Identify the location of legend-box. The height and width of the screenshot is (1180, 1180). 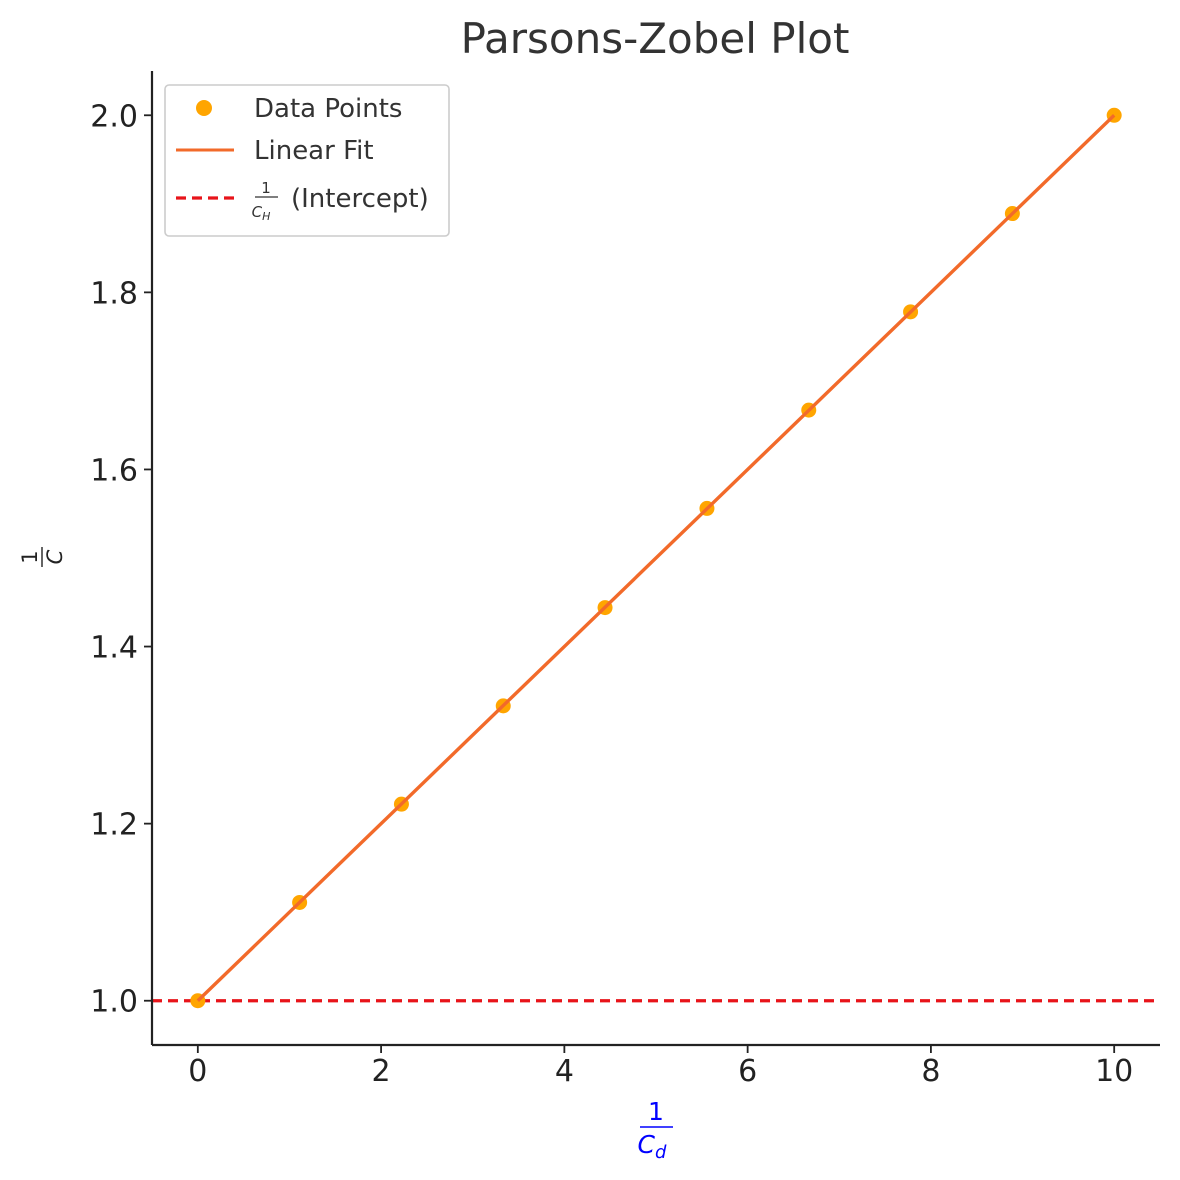
(307, 160).